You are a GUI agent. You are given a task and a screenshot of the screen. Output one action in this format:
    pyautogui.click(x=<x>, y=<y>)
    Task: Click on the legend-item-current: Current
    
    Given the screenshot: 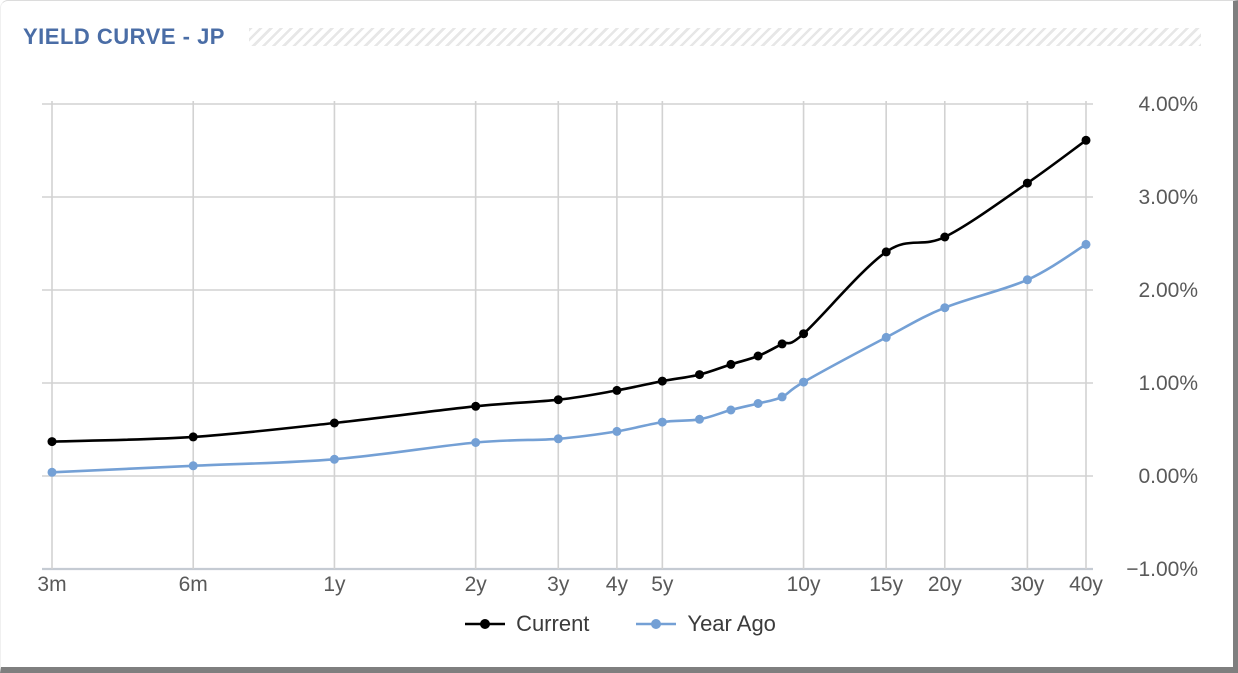 What is the action you would take?
    pyautogui.click(x=526, y=624)
    